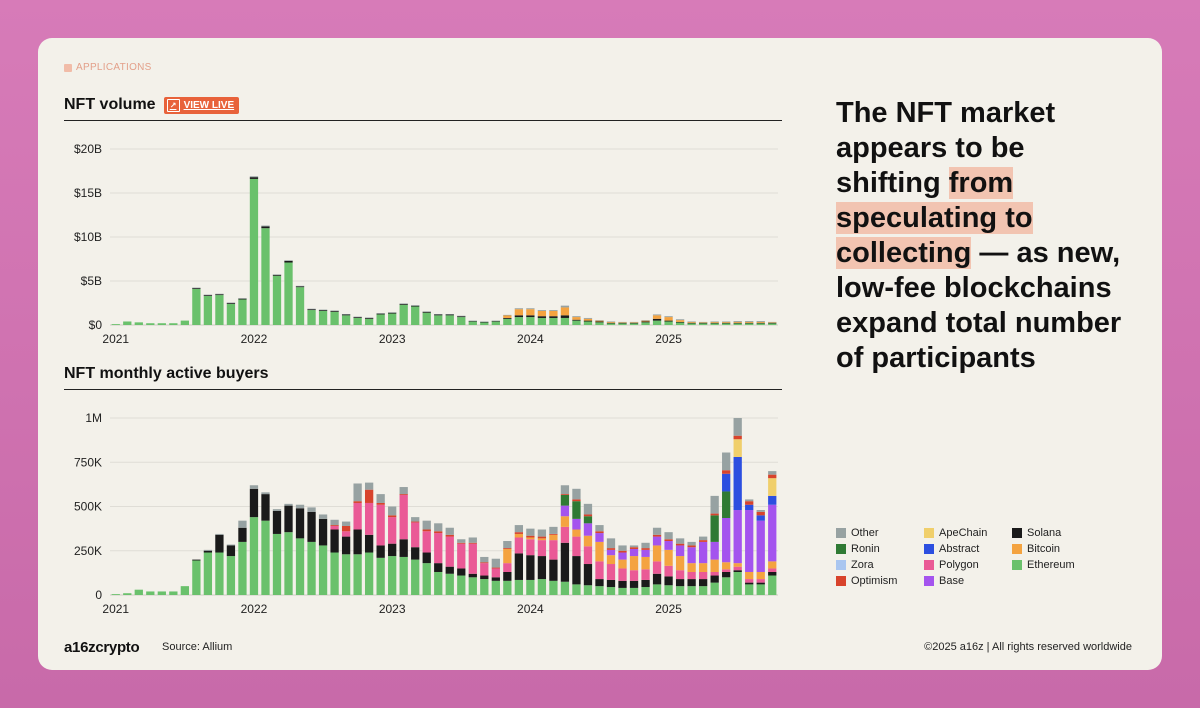 This screenshot has width=1200, height=708. I want to click on legend-label-ronin: Ronin, so click(865, 549).